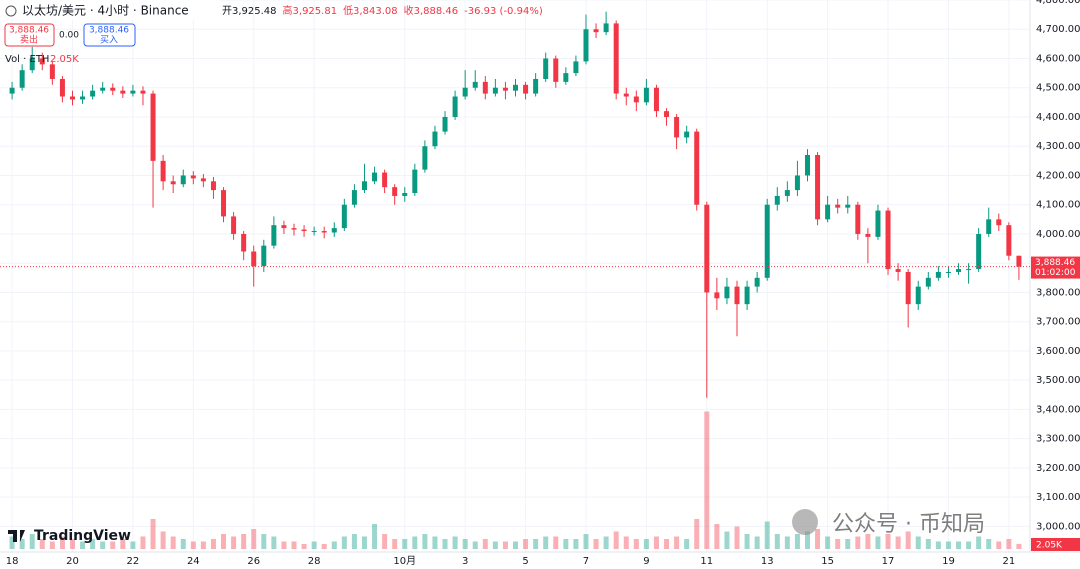 Image resolution: width=1080 pixels, height=569 pixels. What do you see at coordinates (27, 59) in the screenshot?
I see `volume-legend: Vol · ETH` at bounding box center [27, 59].